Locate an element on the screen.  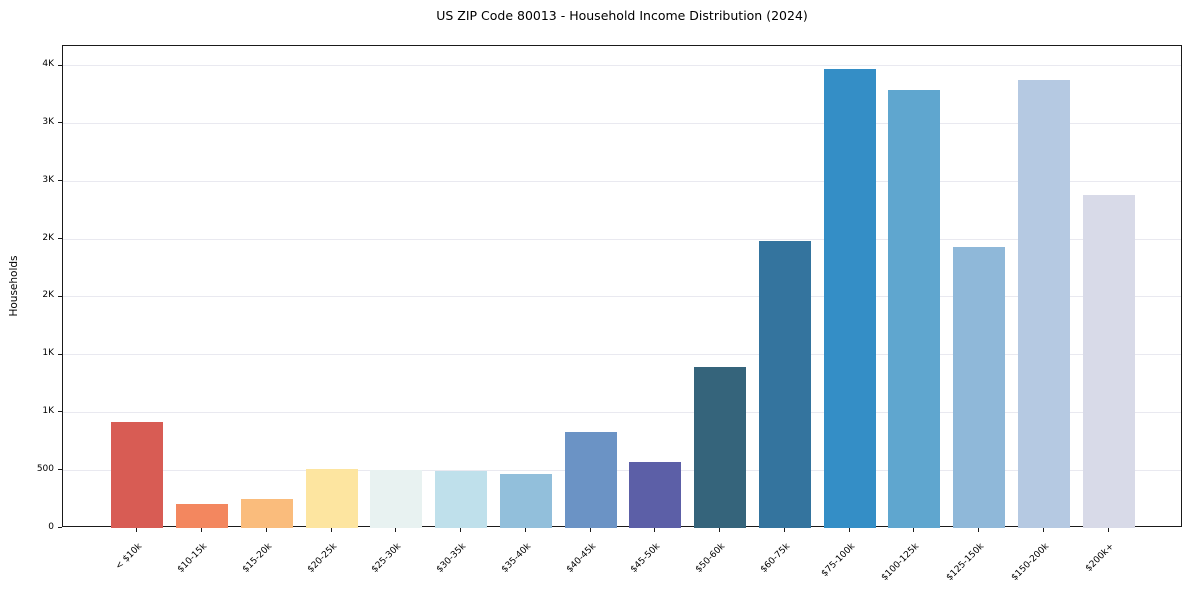
x-tick-label: $75-100k is located at coordinates (838, 560).